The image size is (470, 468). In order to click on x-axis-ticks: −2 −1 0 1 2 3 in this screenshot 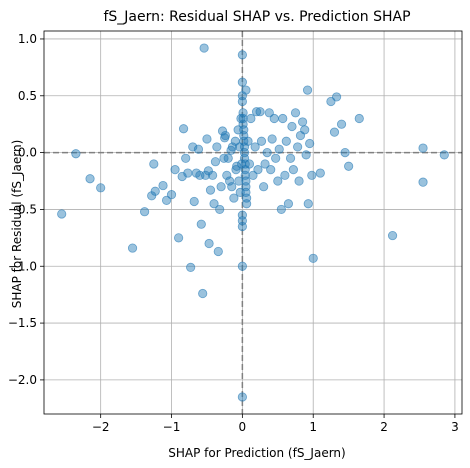, I will do `click(275, 424)`.